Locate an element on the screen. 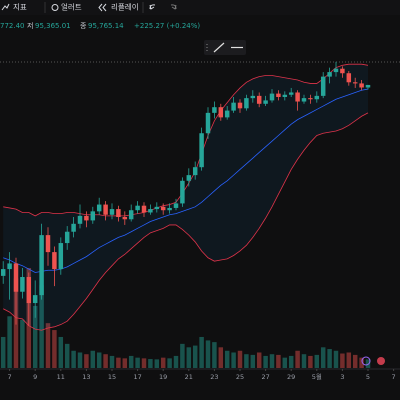 The width and height of the screenshot is (400, 400). replay-button: 리플레이 is located at coordinates (125, 7).